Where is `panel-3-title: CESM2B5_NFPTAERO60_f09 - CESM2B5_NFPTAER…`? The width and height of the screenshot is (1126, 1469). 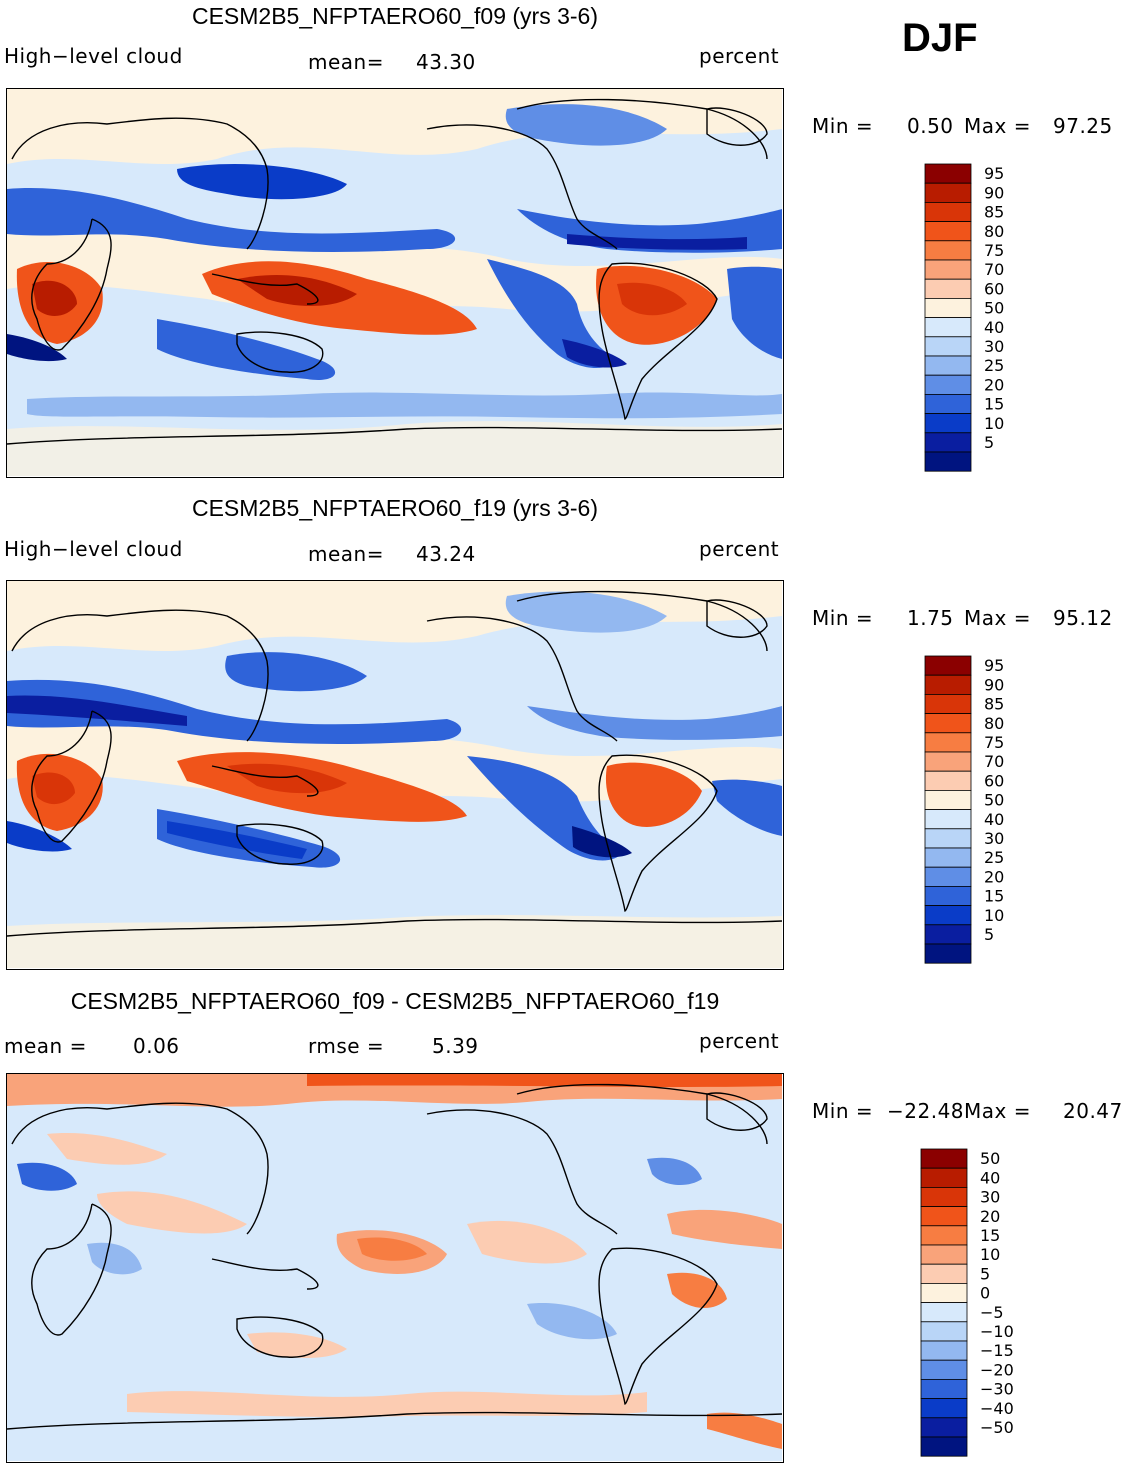
panel-3-title: CESM2B5_NFPTAERO60_f09 - CESM2B5_NFPTAER… is located at coordinates (395, 1001).